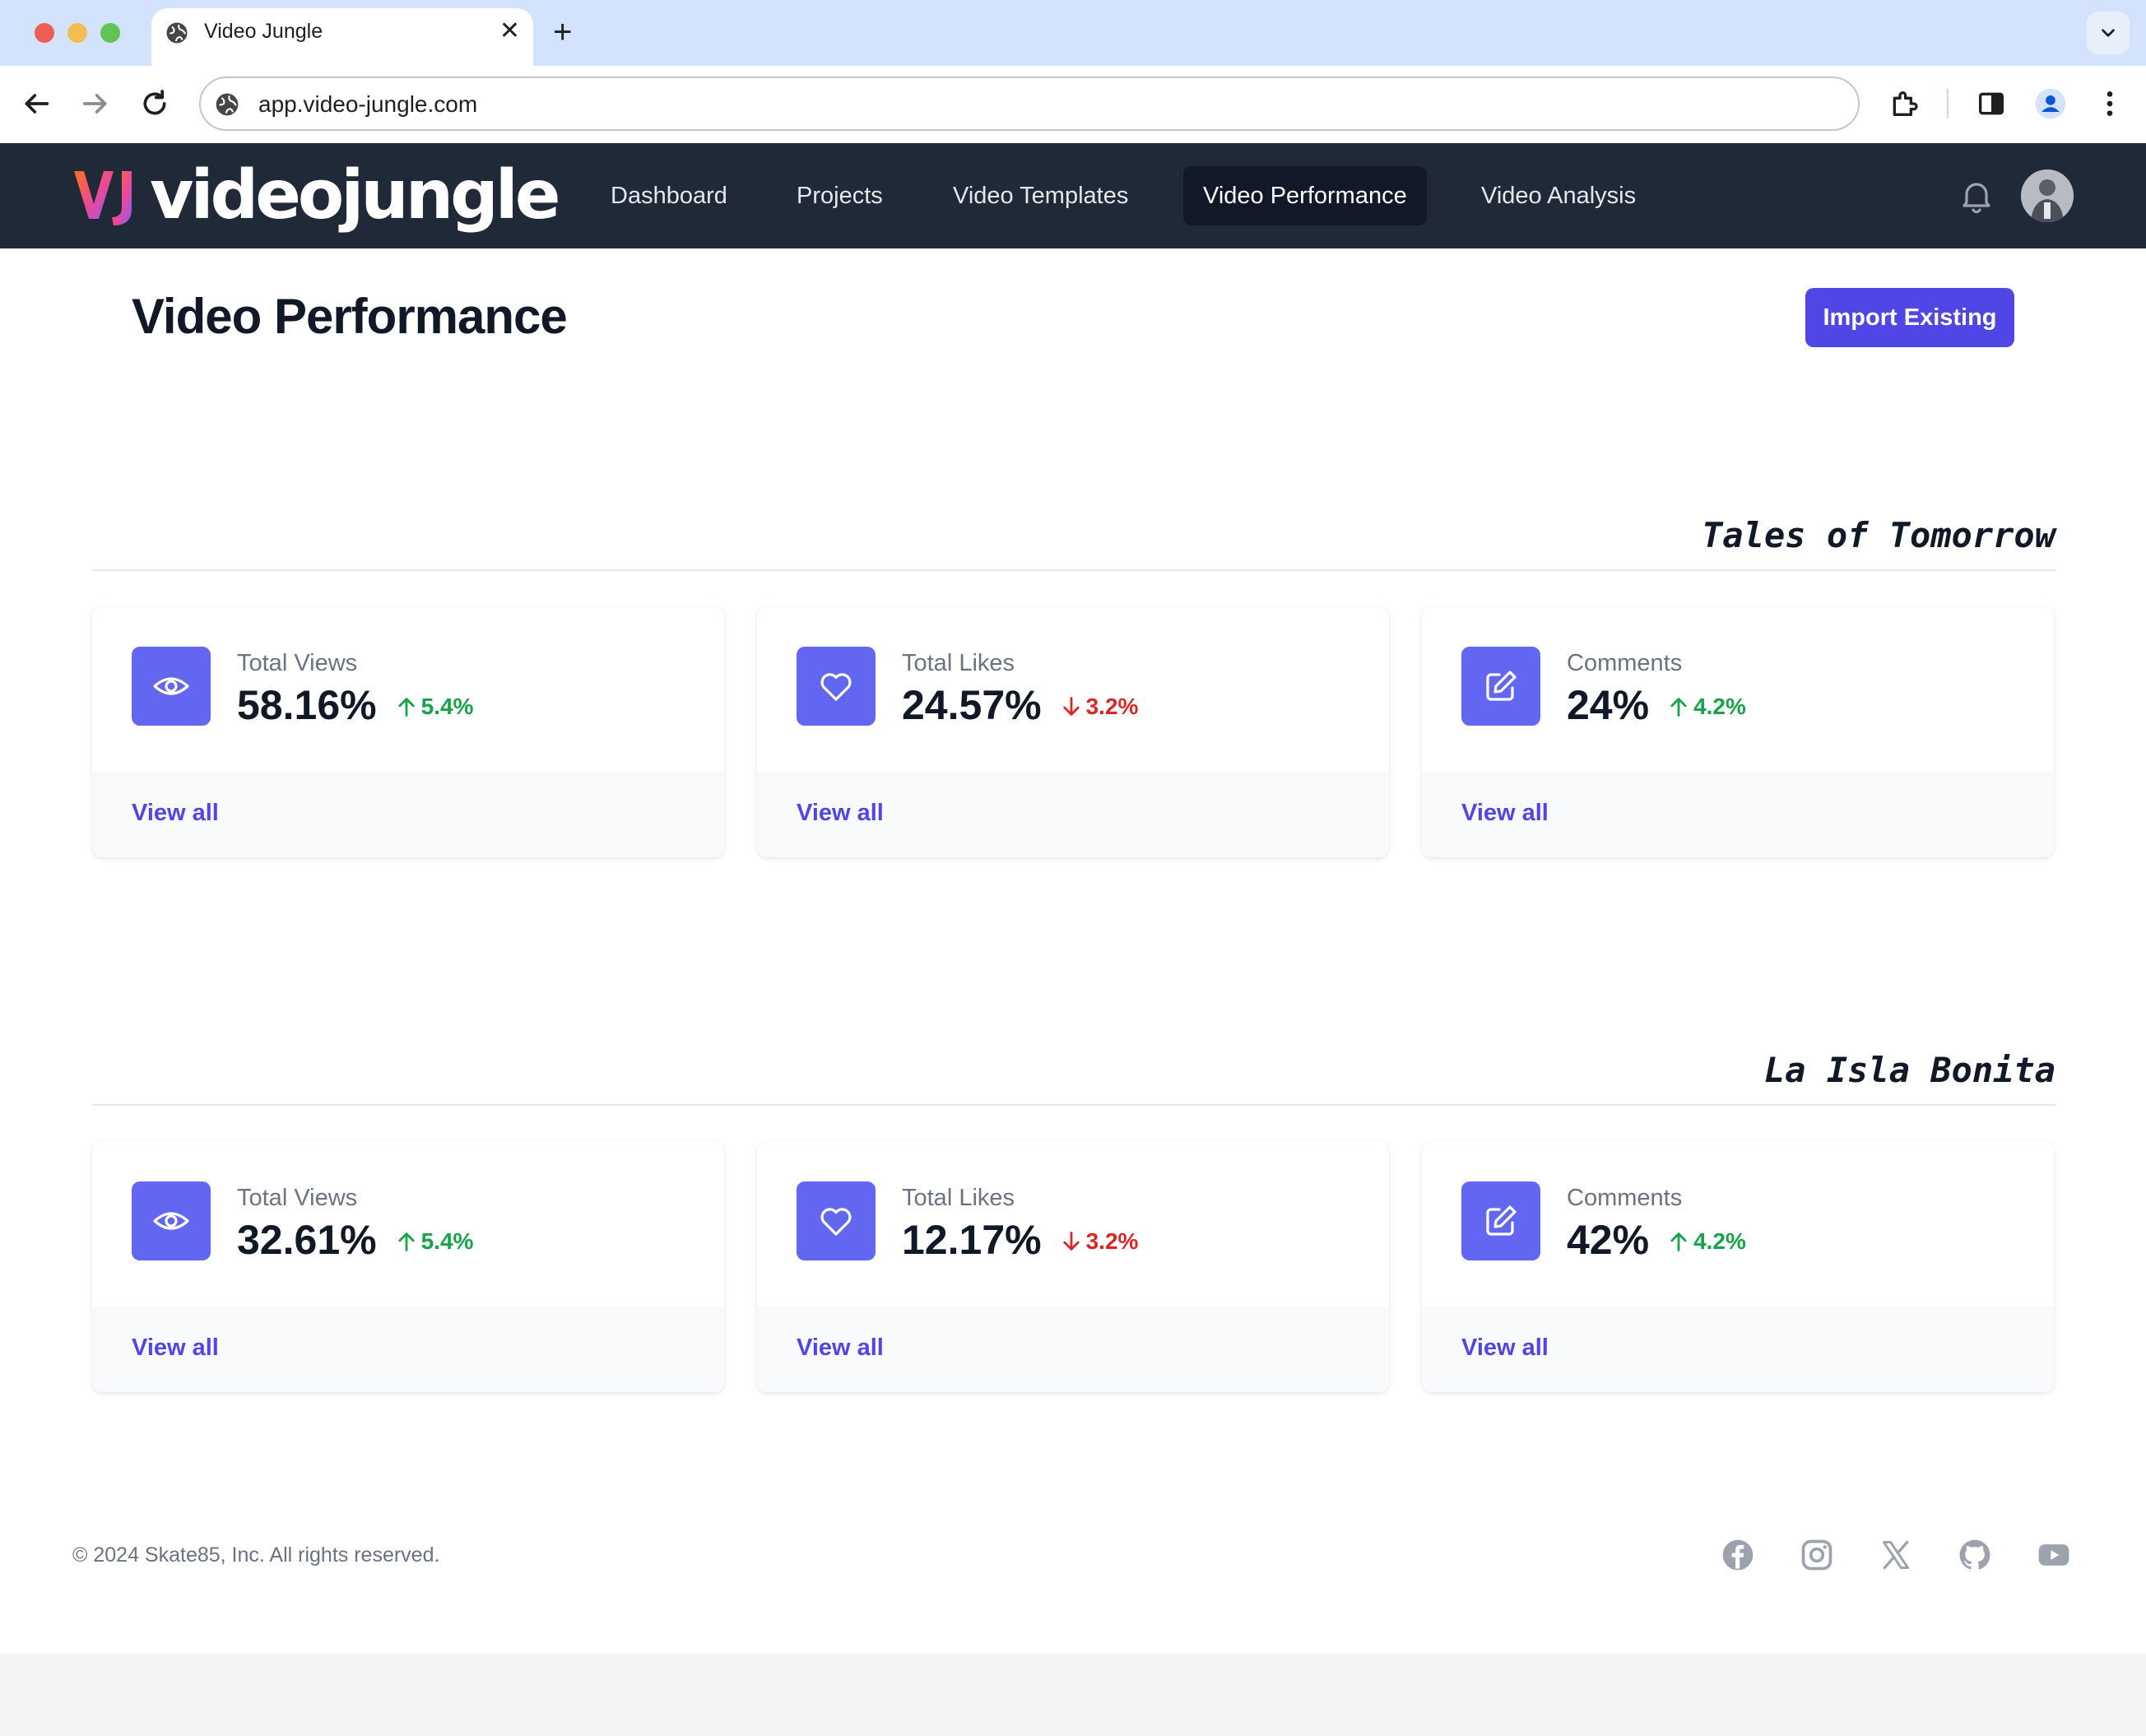 This screenshot has width=2146, height=1736. Describe the element at coordinates (297, 1198) in the screenshot. I see `card-label: Total Views` at that location.